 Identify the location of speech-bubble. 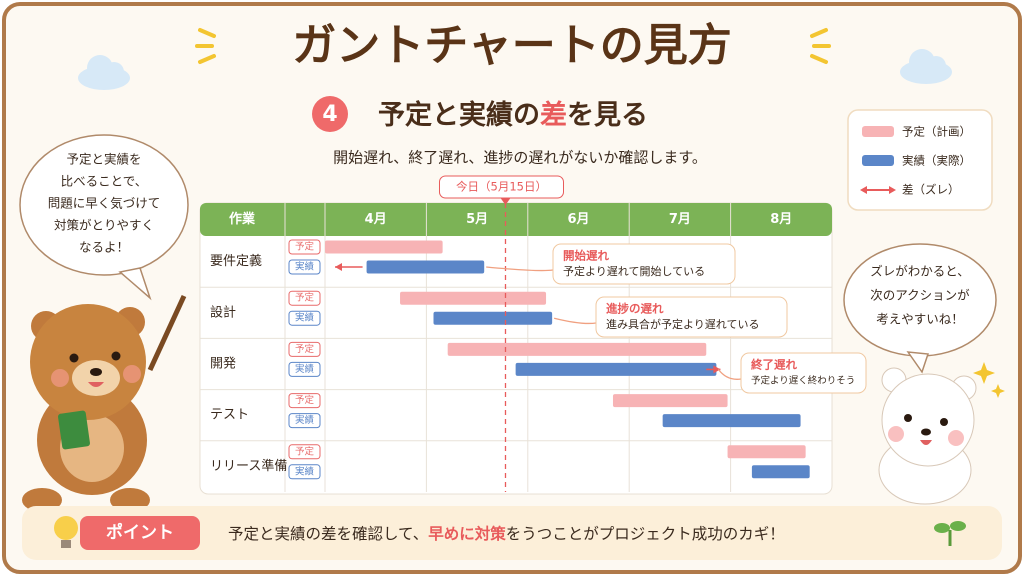
(104, 205).